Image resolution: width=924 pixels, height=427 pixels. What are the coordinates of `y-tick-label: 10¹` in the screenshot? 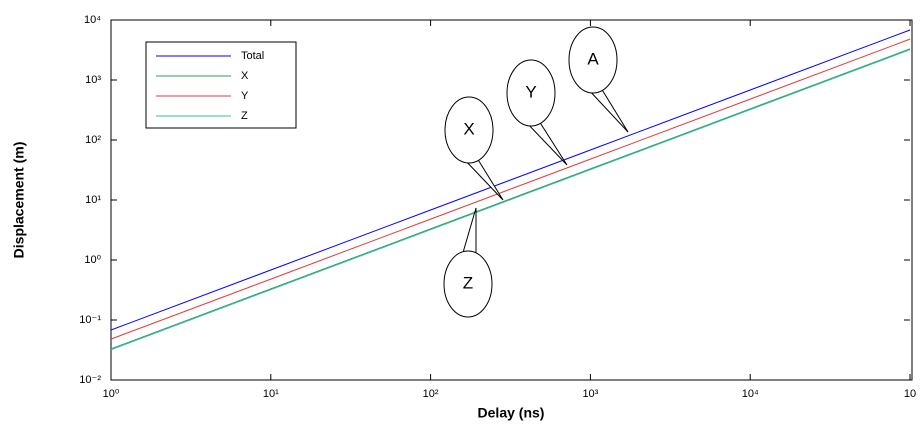 It's located at (93, 200).